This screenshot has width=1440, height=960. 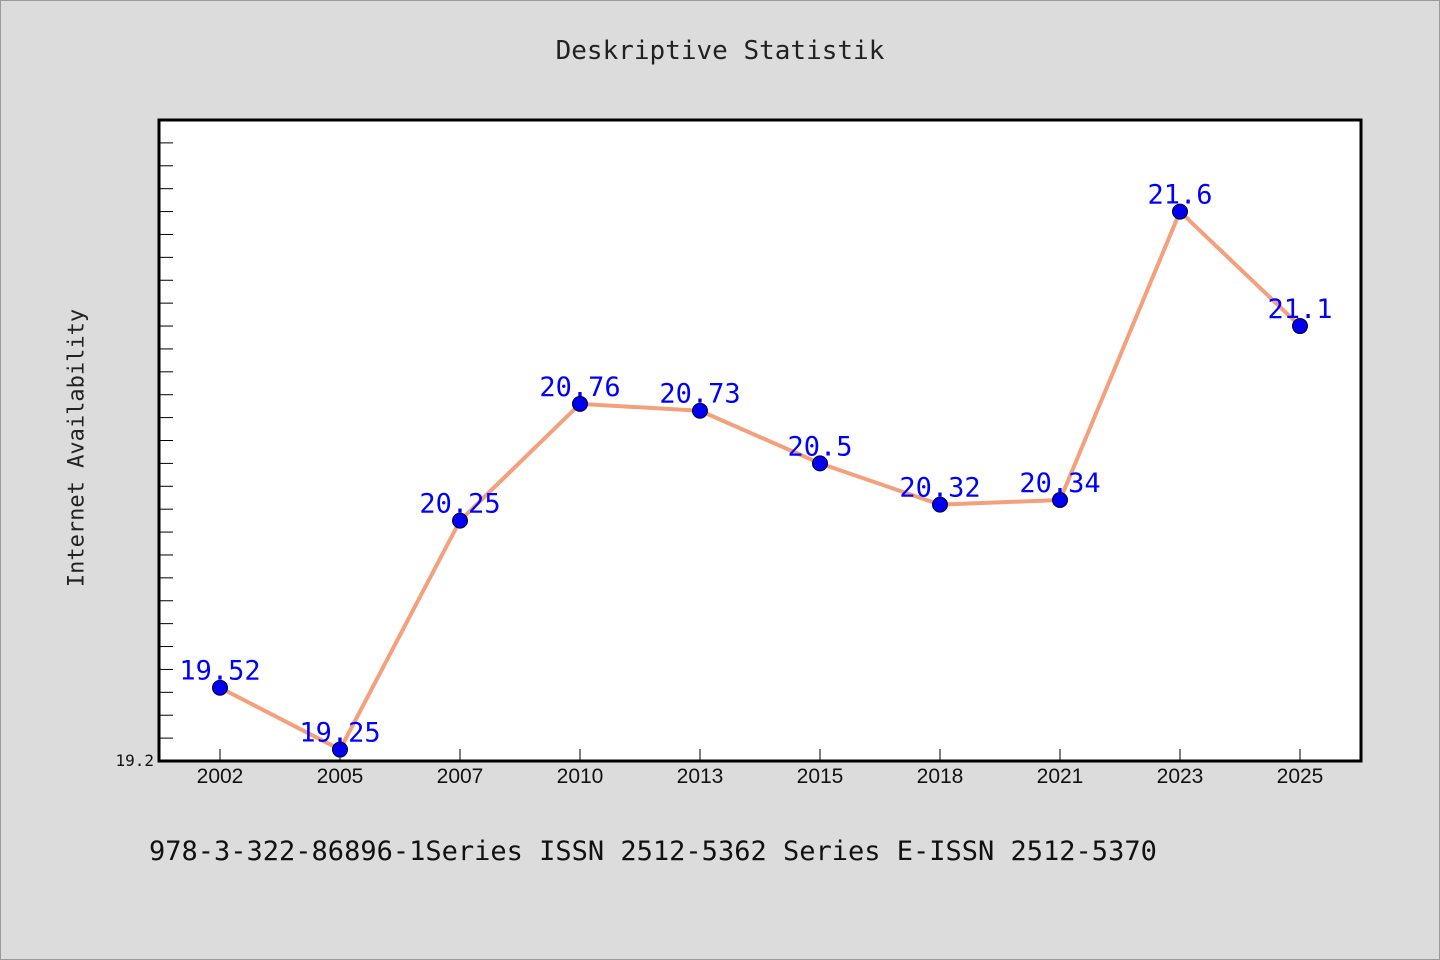 What do you see at coordinates (700, 776) in the screenshot?
I see `x-tick-label: 2013` at bounding box center [700, 776].